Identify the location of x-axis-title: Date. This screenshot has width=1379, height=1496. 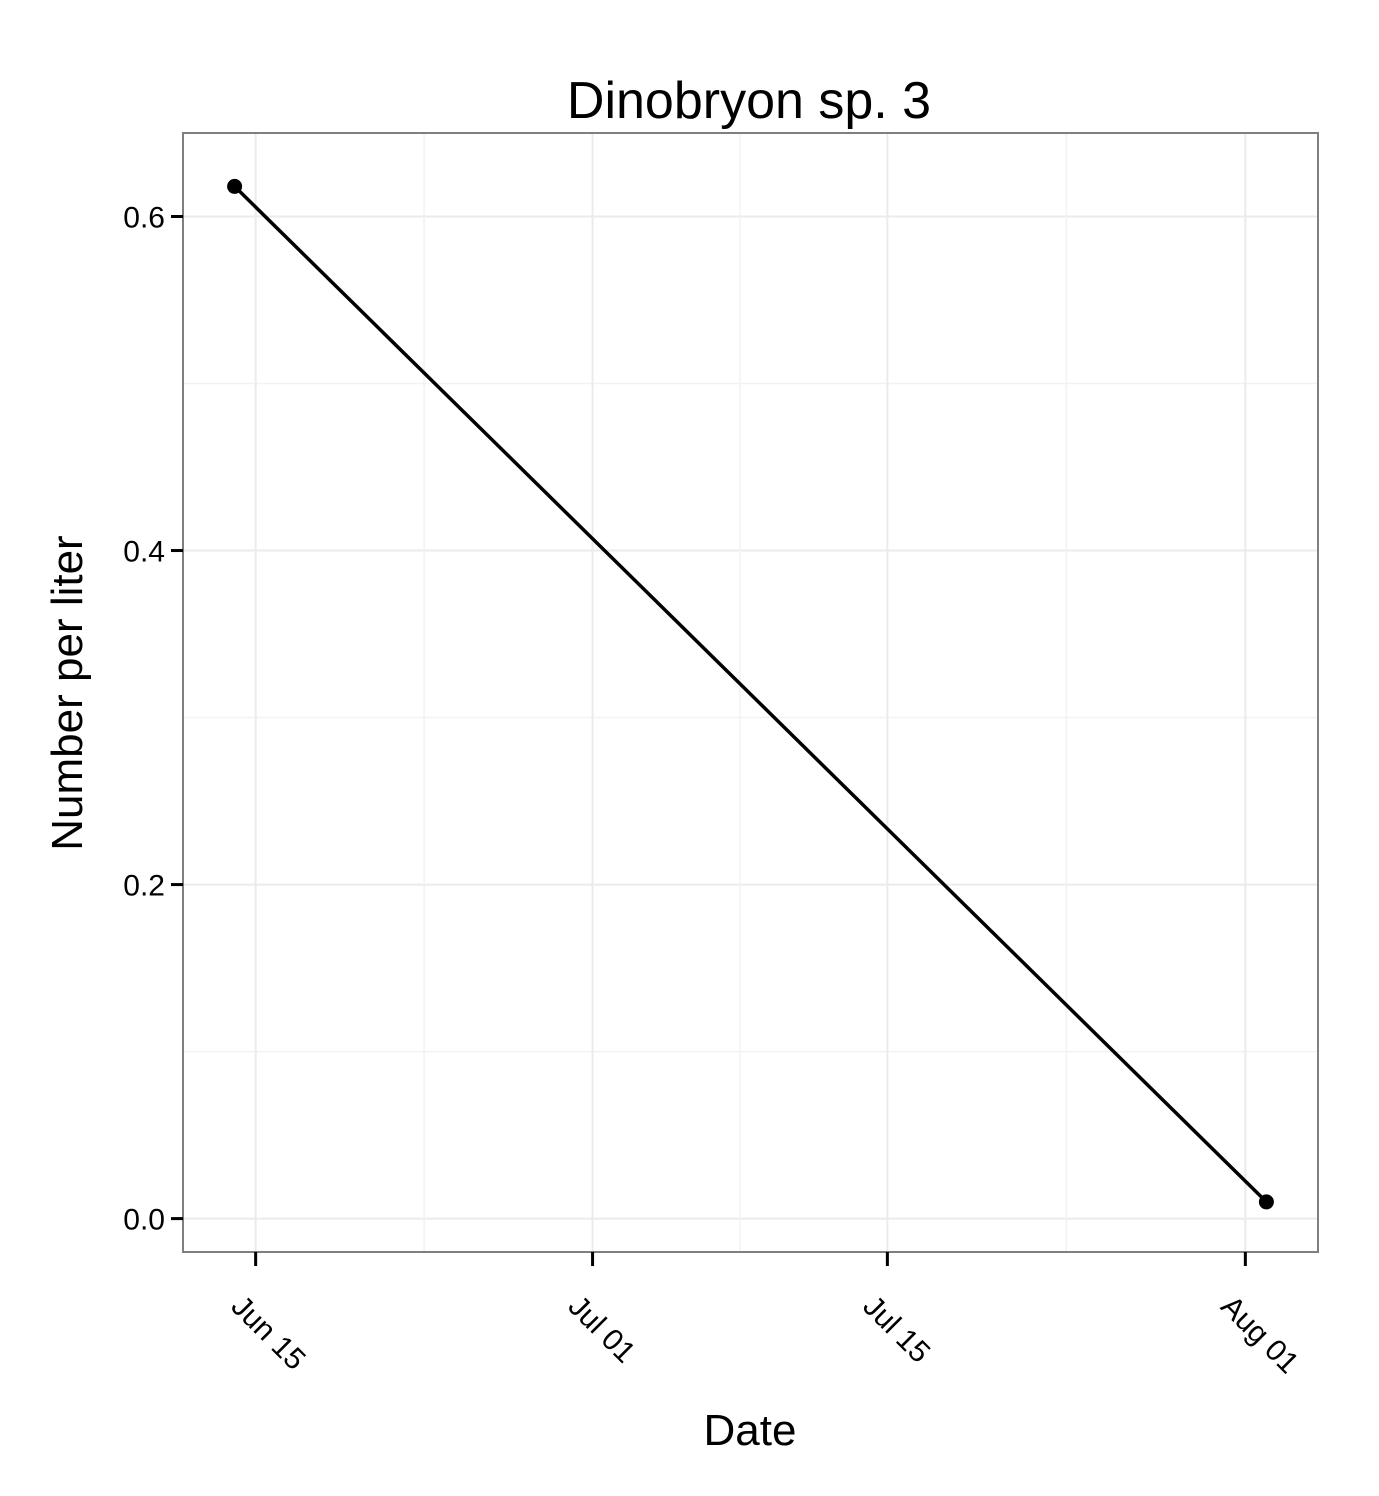
(750, 1430).